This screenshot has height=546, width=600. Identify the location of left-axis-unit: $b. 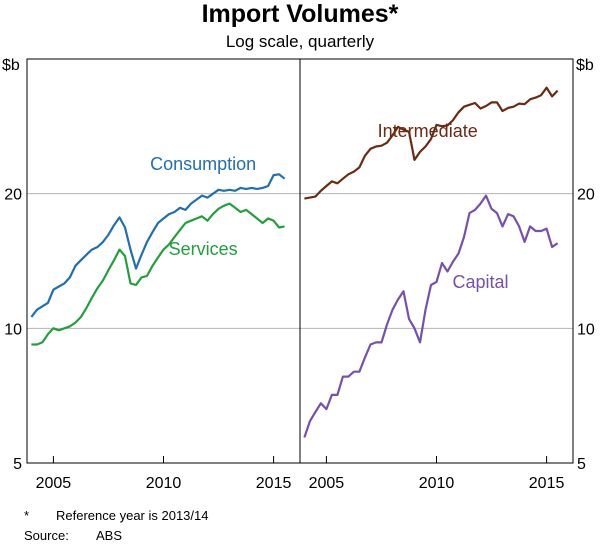
(11, 65).